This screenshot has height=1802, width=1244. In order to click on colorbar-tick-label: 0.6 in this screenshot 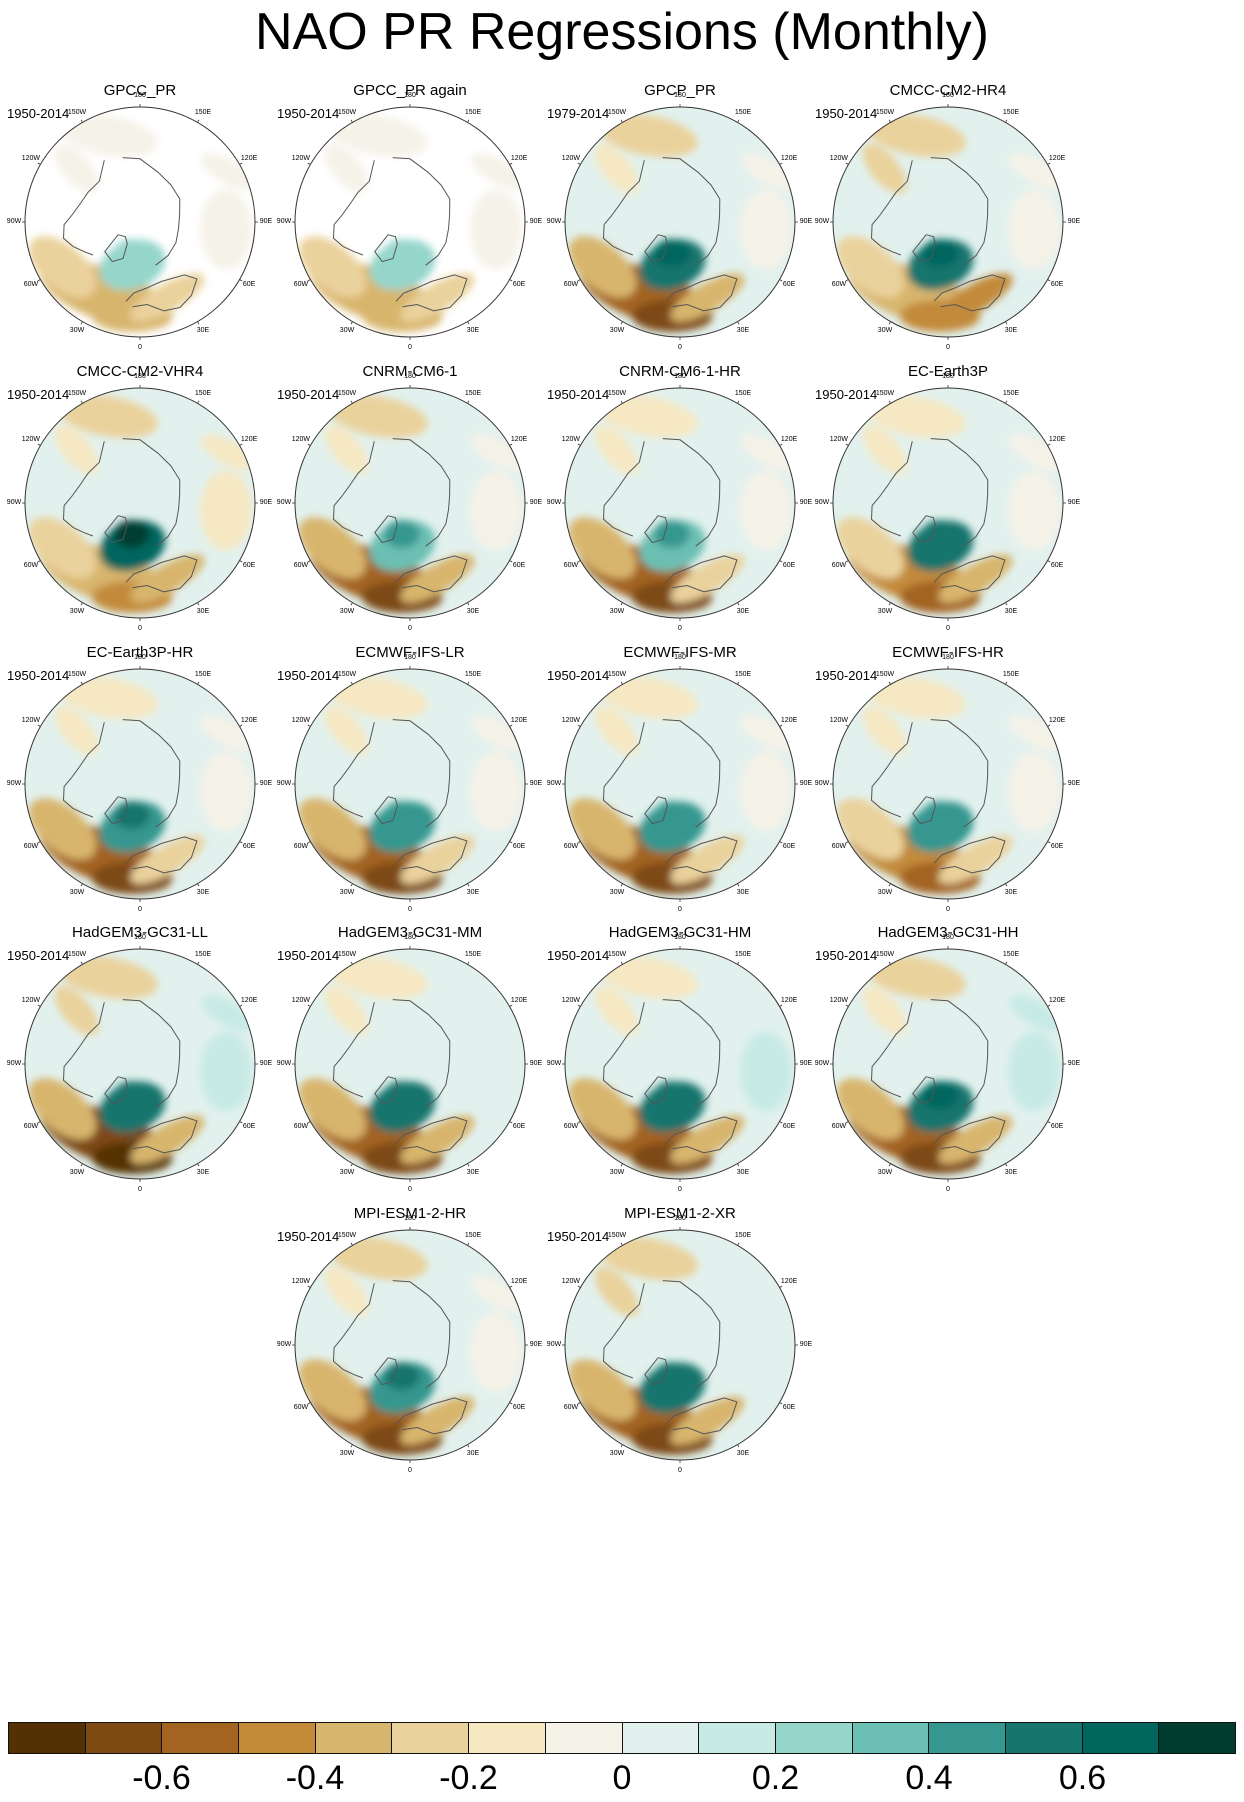, I will do `click(1082, 1778)`.